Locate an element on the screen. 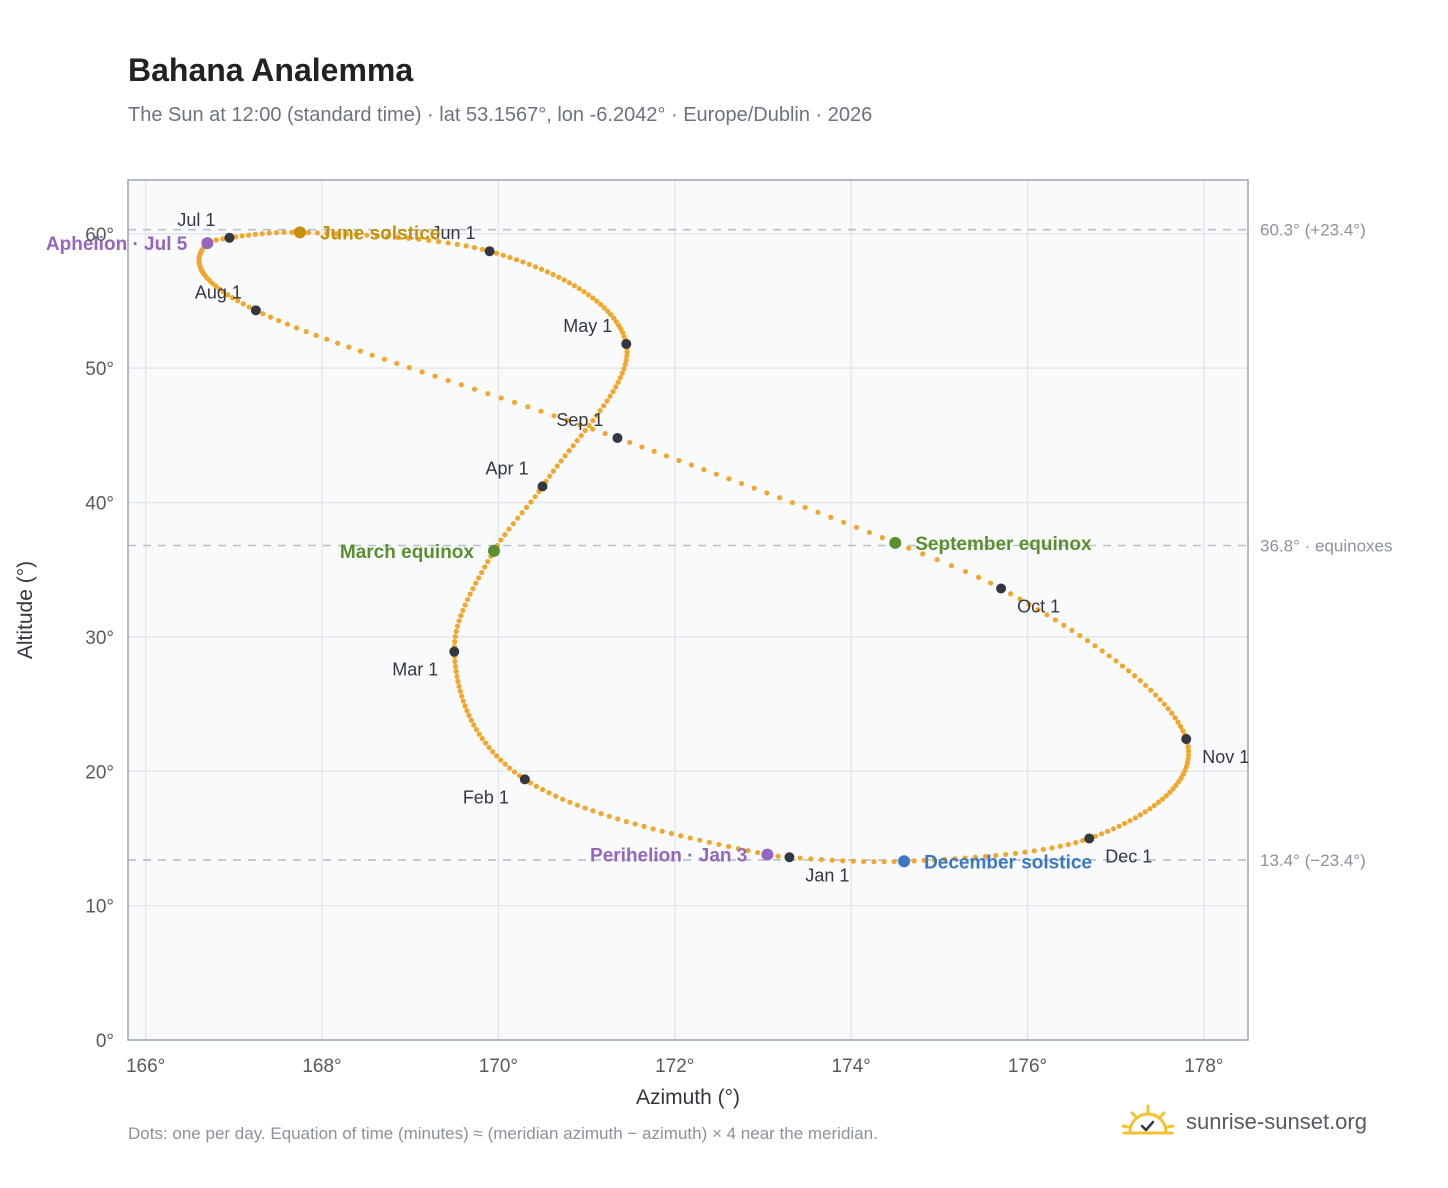 This screenshot has width=1448, height=1188. y-tick-label: 40° is located at coordinates (99, 504).